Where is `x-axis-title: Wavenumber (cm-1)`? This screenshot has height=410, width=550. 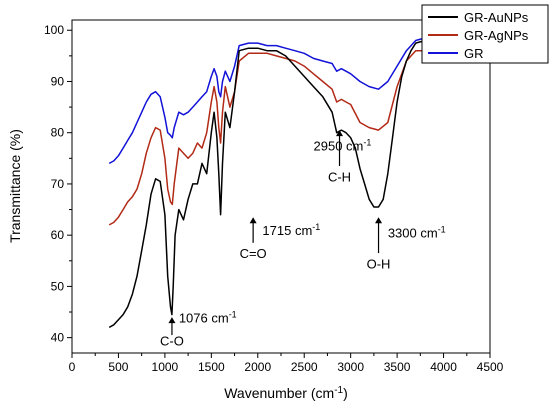
x-axis-title: Wavenumber (cm-1) is located at coordinates (286, 393).